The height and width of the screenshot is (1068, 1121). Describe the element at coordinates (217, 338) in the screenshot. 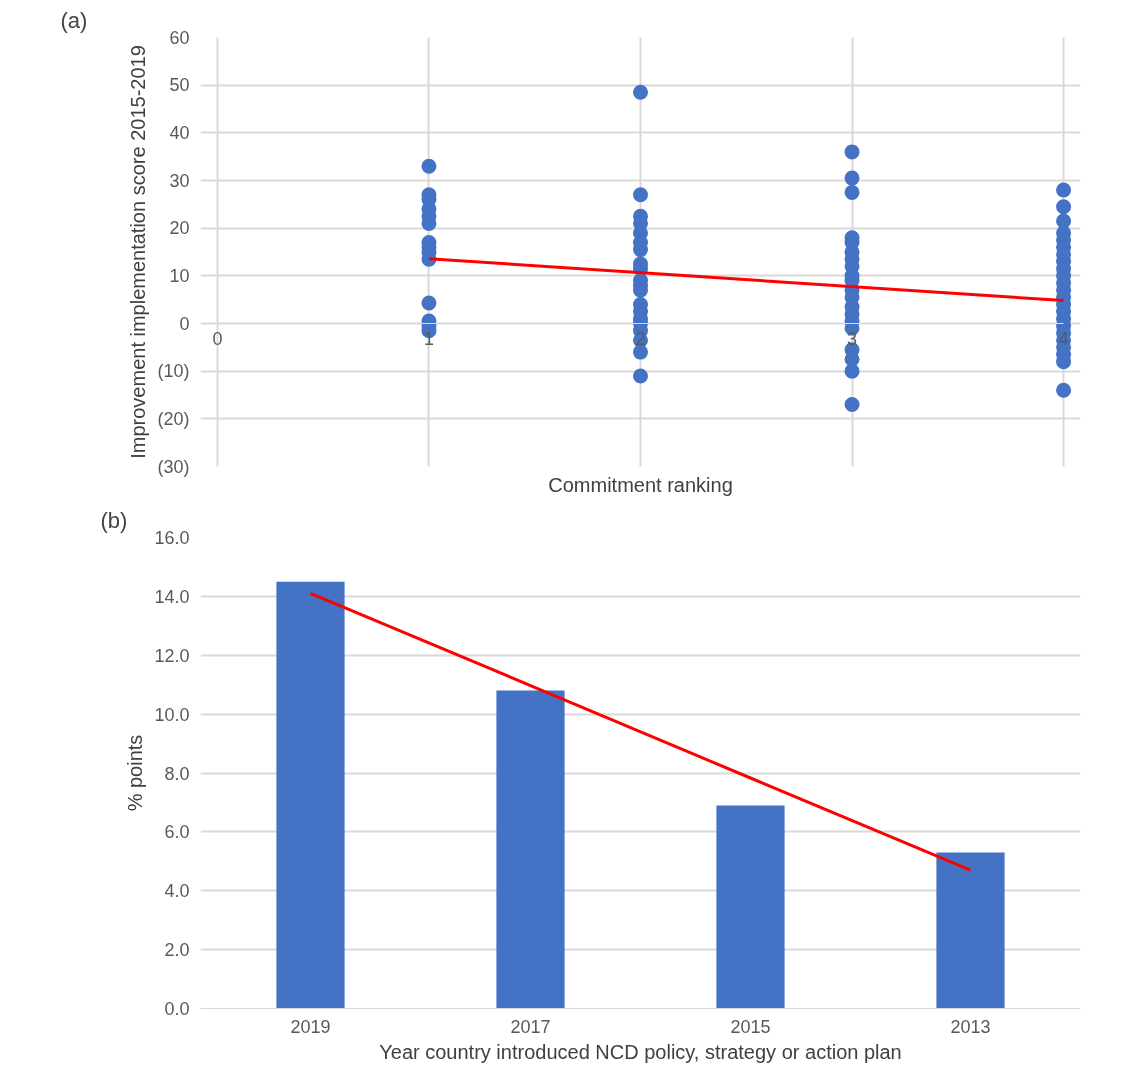

I see `x-tick-label: 0` at that location.